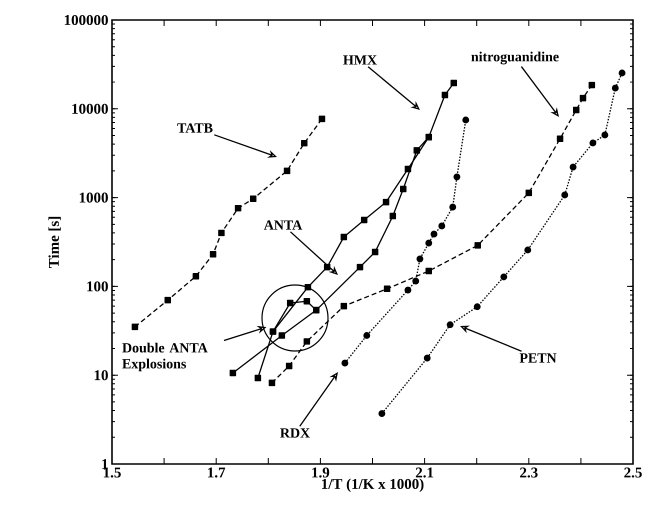 Image resolution: width=649 pixels, height=522 pixels. I want to click on x-tick-label: 2.1, so click(425, 473).